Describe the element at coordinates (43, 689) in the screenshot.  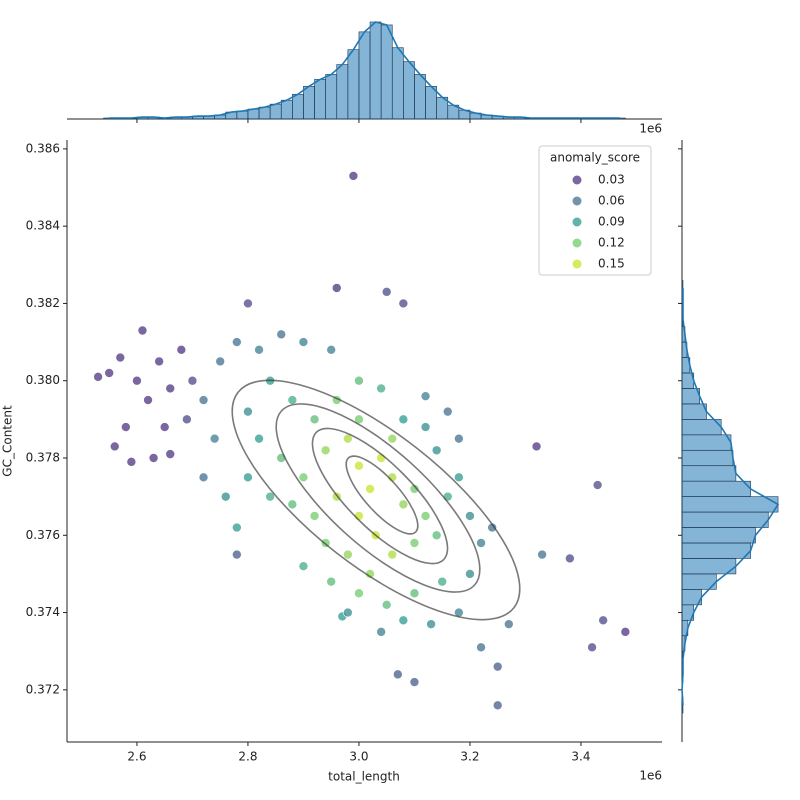
I see `y-tick-label: 0.372` at that location.